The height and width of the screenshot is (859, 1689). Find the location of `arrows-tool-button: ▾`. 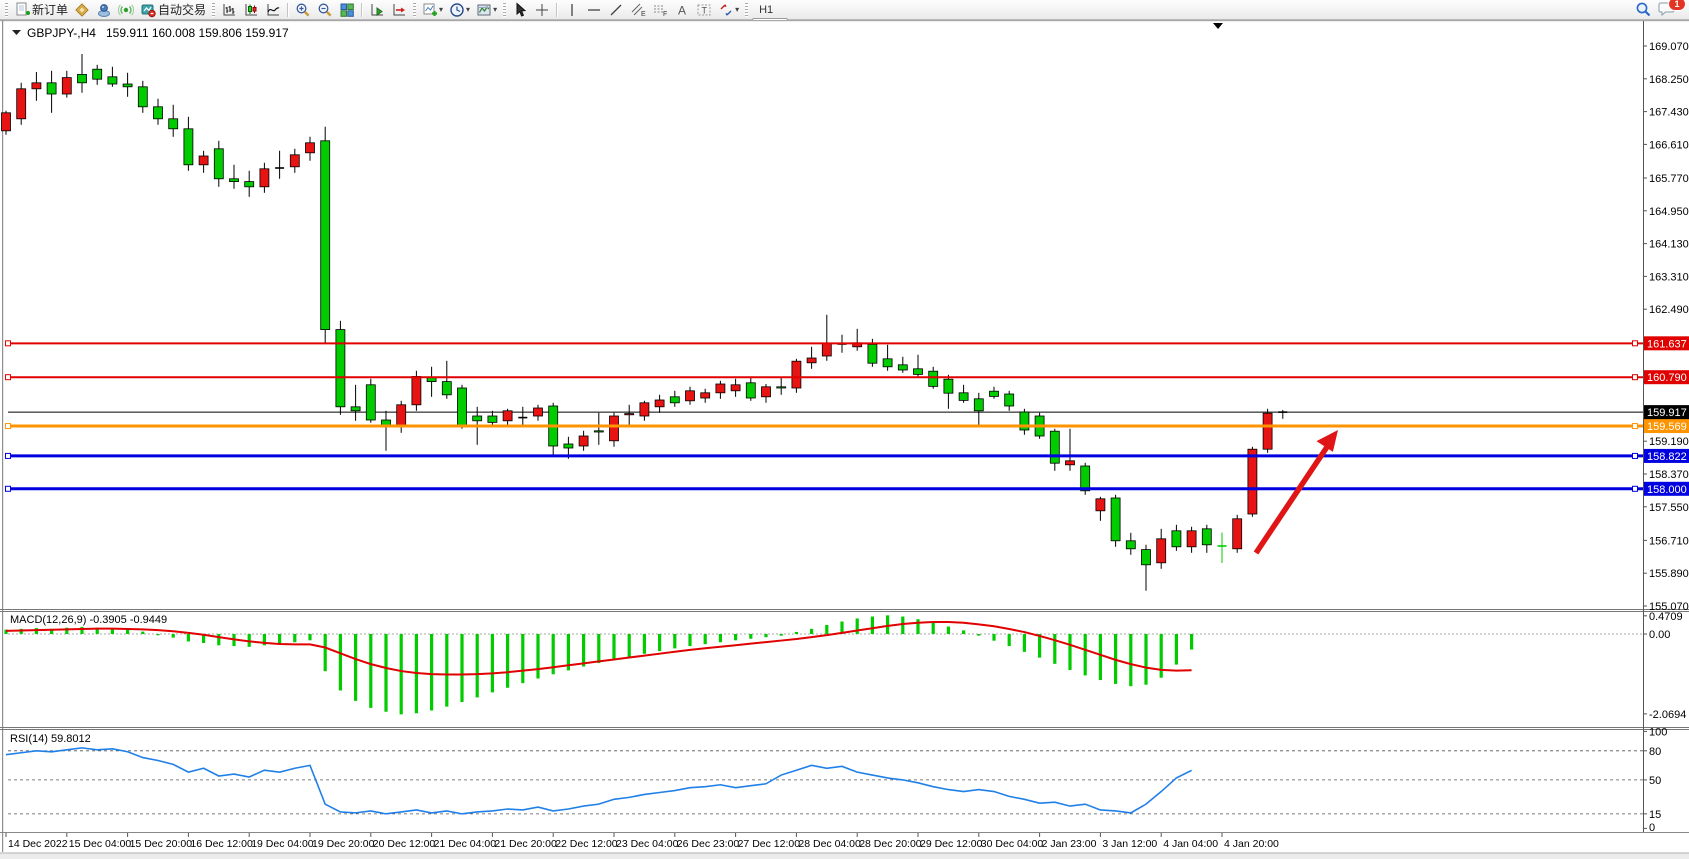

arrows-tool-button: ▾ is located at coordinates (728, 9).